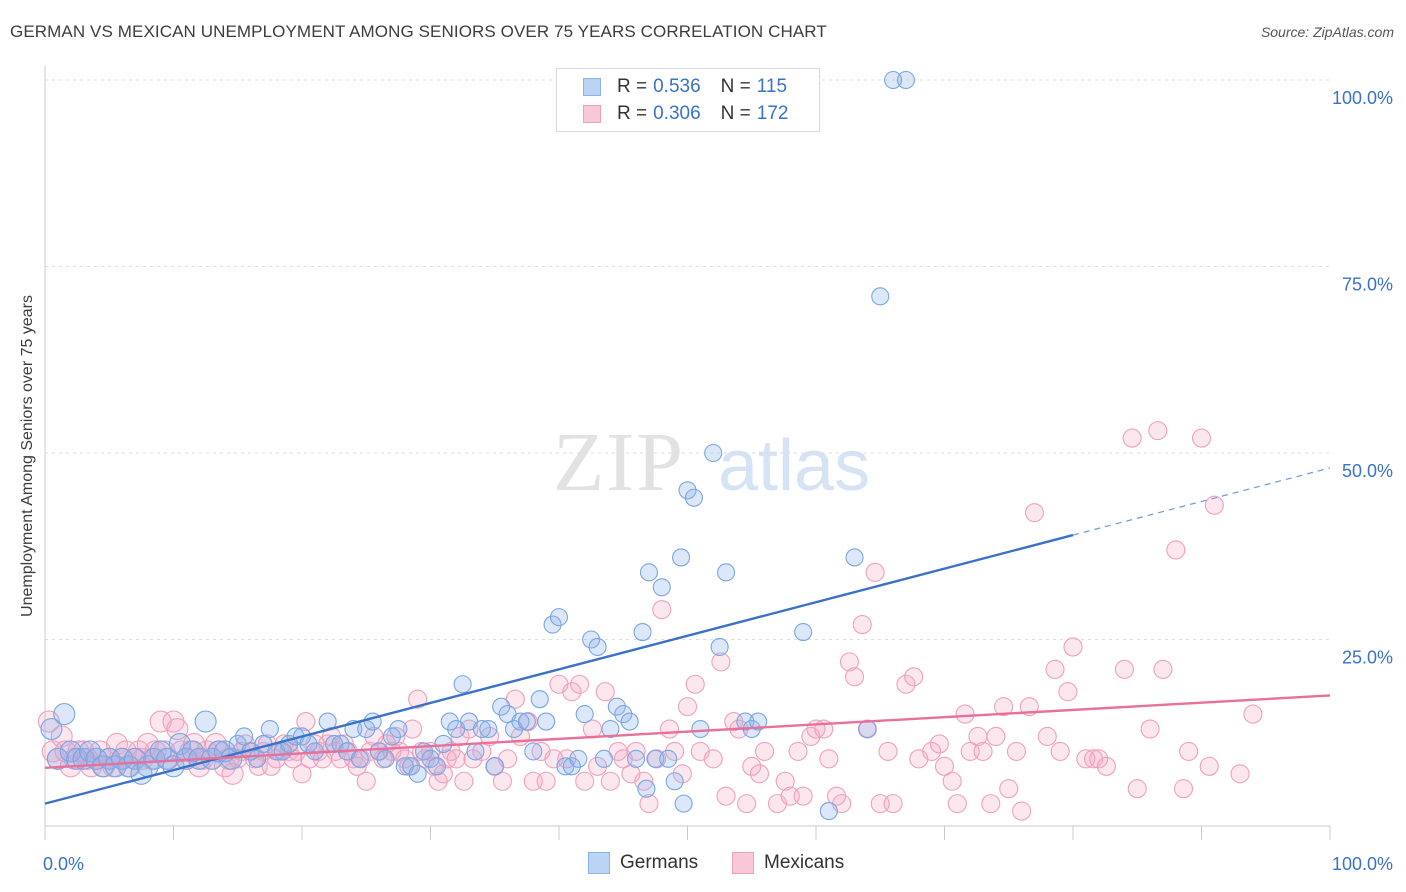 This screenshot has width=1406, height=892. I want to click on legend-row-mexicans: R = 0.306 N = 172, so click(685, 114).